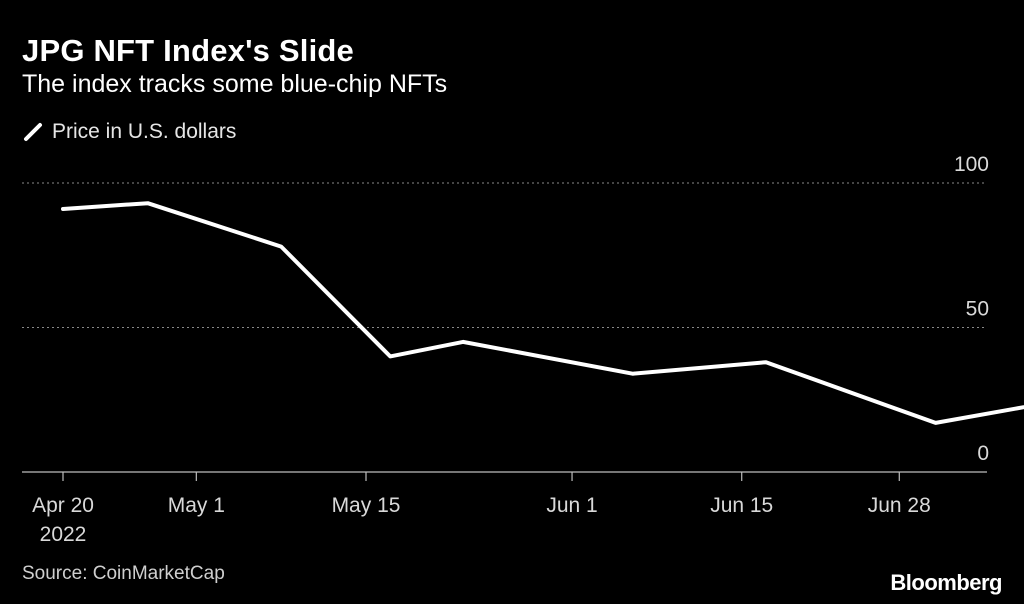 This screenshot has width=1024, height=604. Describe the element at coordinates (946, 582) in the screenshot. I see `bloomberg-logo: Bloomberg` at that location.